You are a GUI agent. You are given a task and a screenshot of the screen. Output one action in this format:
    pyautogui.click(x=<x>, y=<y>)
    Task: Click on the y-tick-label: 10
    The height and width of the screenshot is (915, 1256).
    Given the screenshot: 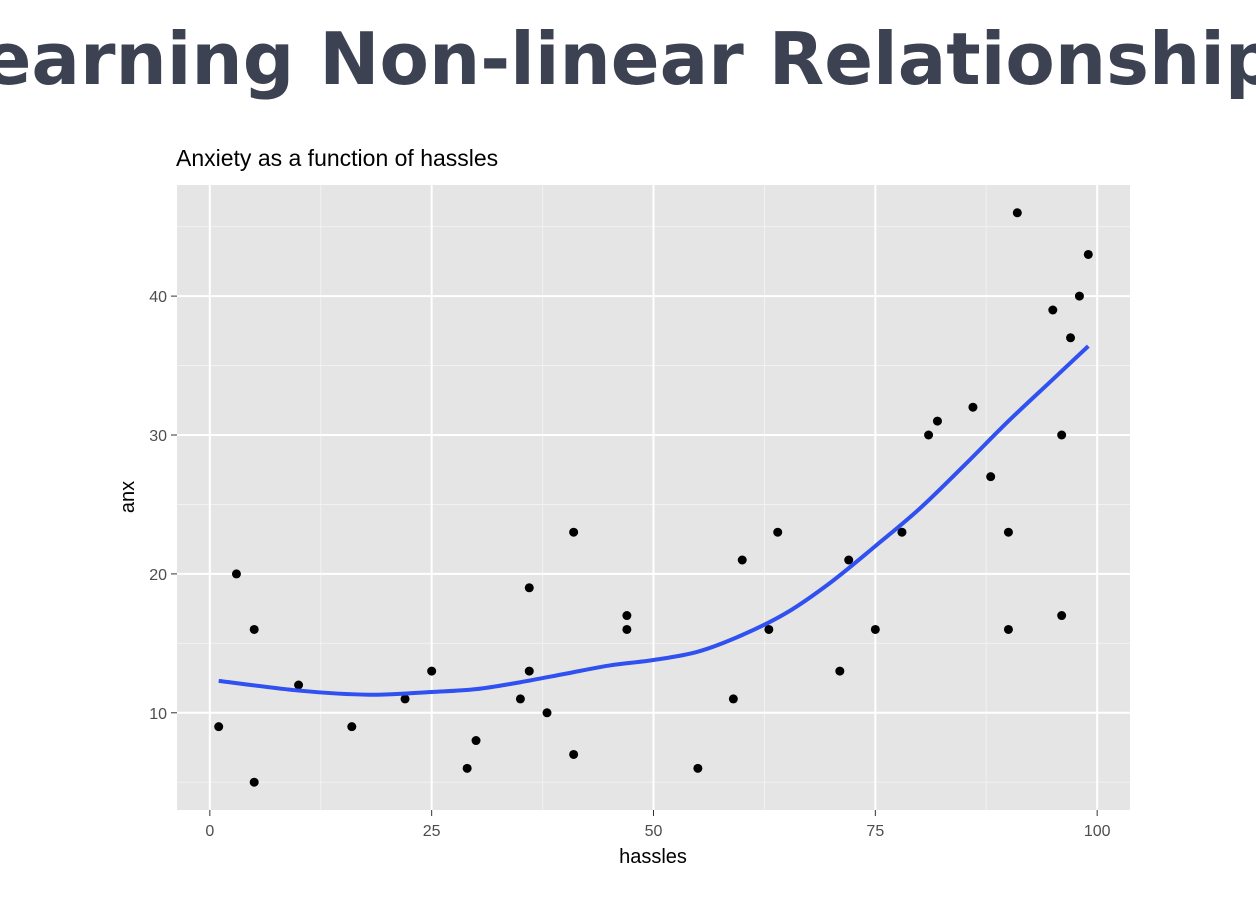 What is the action you would take?
    pyautogui.click(x=158, y=714)
    